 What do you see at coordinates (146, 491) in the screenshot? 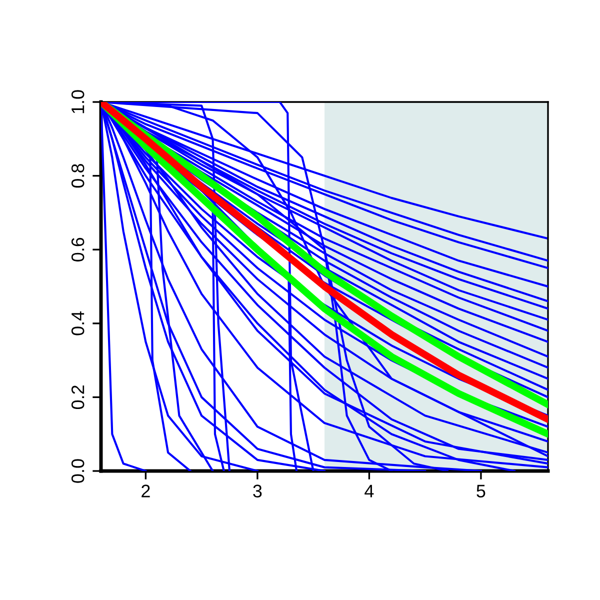
I see `x-tick-label: 2` at bounding box center [146, 491].